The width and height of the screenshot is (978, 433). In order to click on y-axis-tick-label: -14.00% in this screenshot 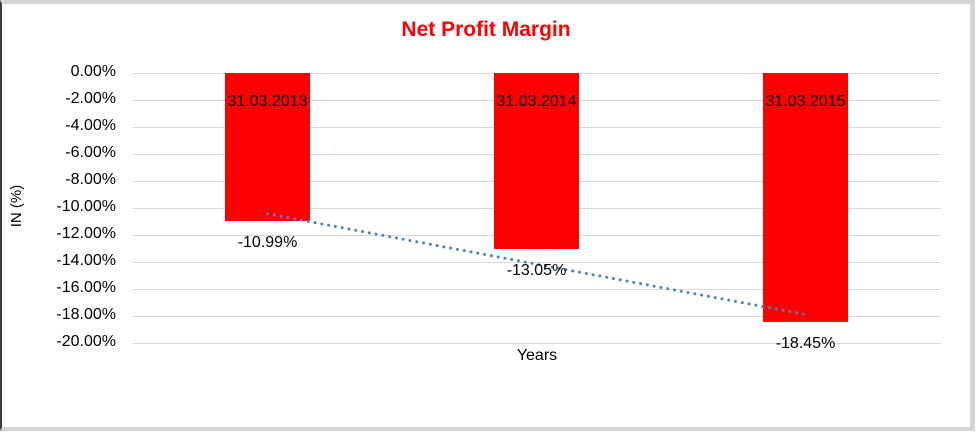, I will do `click(86, 260)`.